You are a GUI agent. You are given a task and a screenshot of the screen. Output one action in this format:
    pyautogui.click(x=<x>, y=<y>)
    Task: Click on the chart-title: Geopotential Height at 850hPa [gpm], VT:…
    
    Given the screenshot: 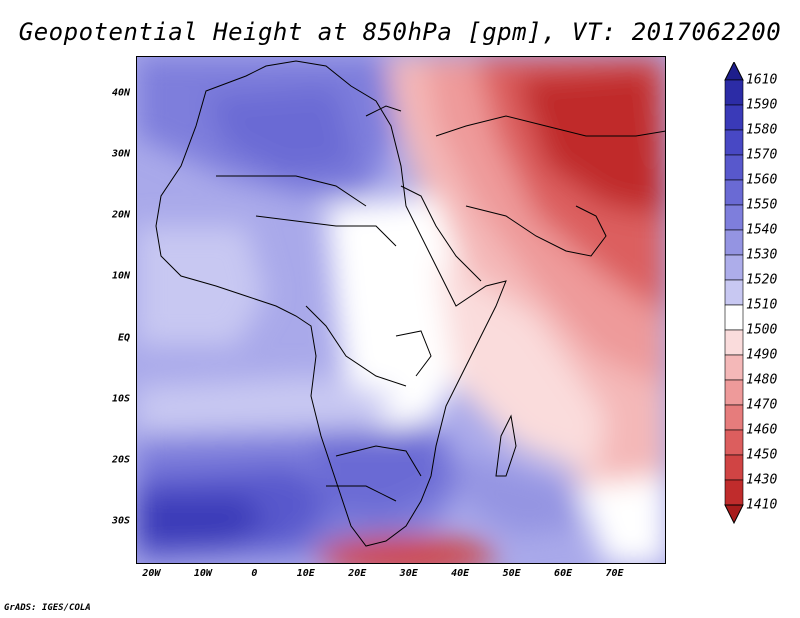 What is the action you would take?
    pyautogui.click(x=400, y=32)
    